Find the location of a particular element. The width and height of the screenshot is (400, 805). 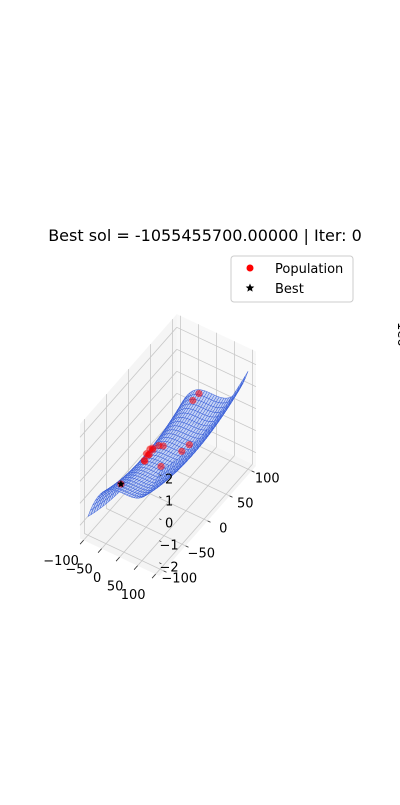

legend-best-star-icon is located at coordinates (250, 287).